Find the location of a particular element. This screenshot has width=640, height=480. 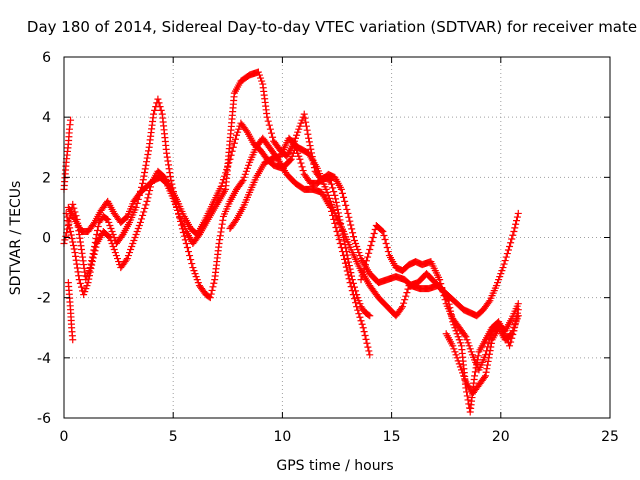

y-tick-label: 0 is located at coordinates (46, 239).